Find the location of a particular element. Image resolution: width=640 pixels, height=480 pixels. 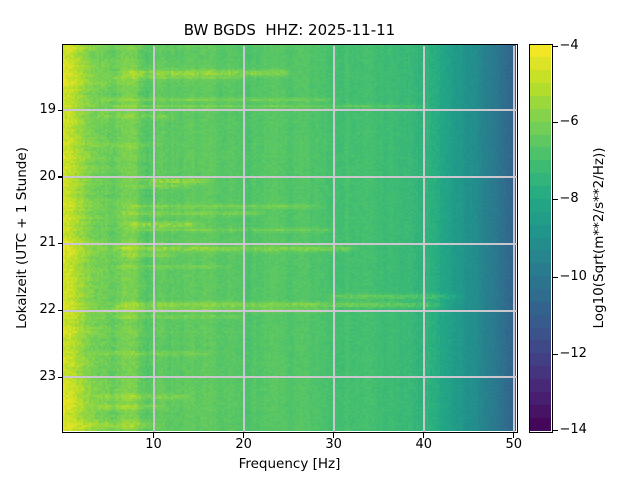

colorbar-tick-label-2: −8 is located at coordinates (569, 199).